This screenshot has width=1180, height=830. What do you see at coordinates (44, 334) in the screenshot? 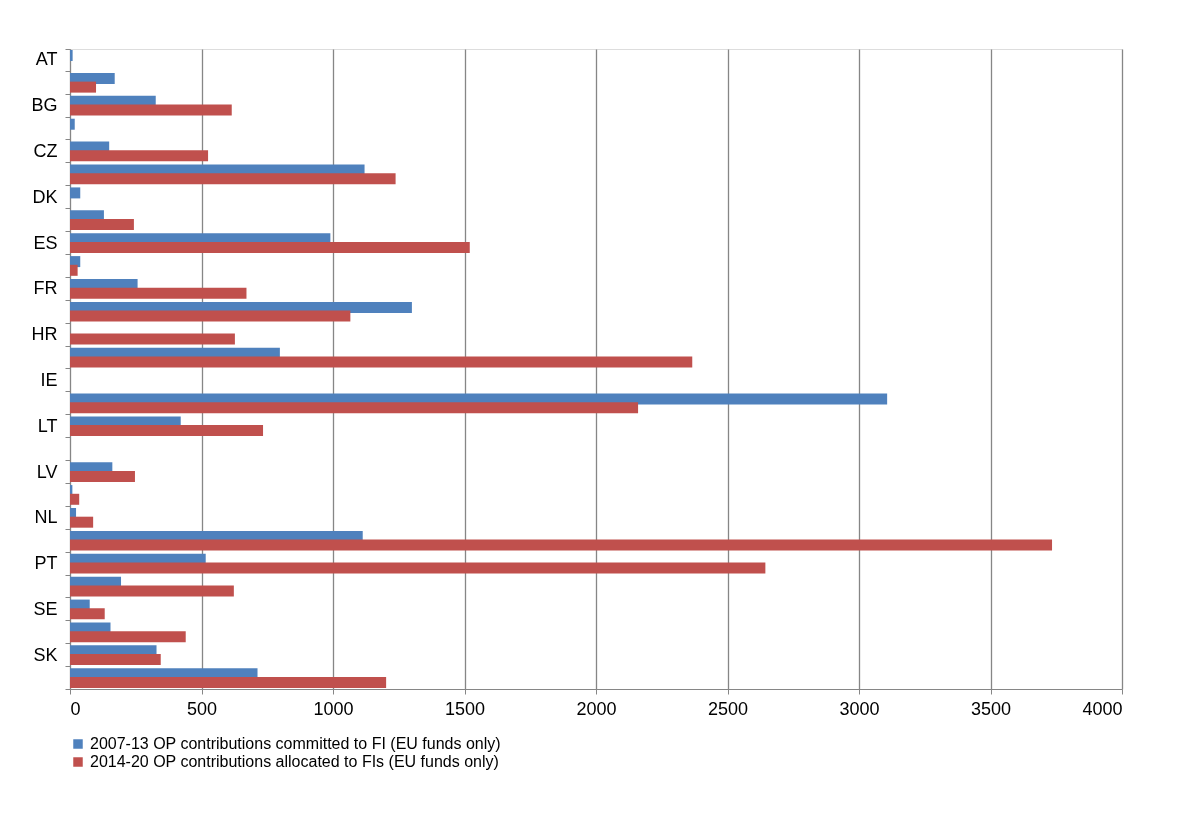
I see `y-tick-label: HR` at bounding box center [44, 334].